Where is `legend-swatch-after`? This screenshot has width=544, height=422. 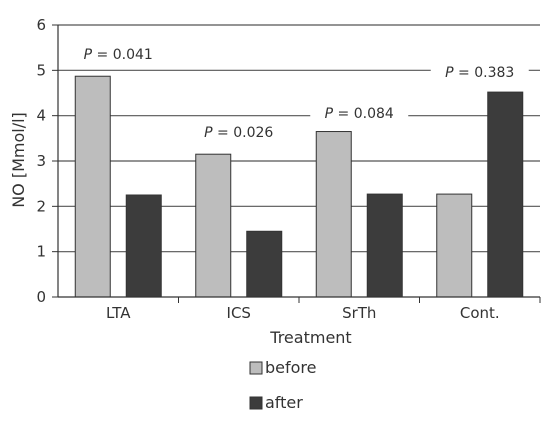 legend-swatch-after is located at coordinates (256, 403).